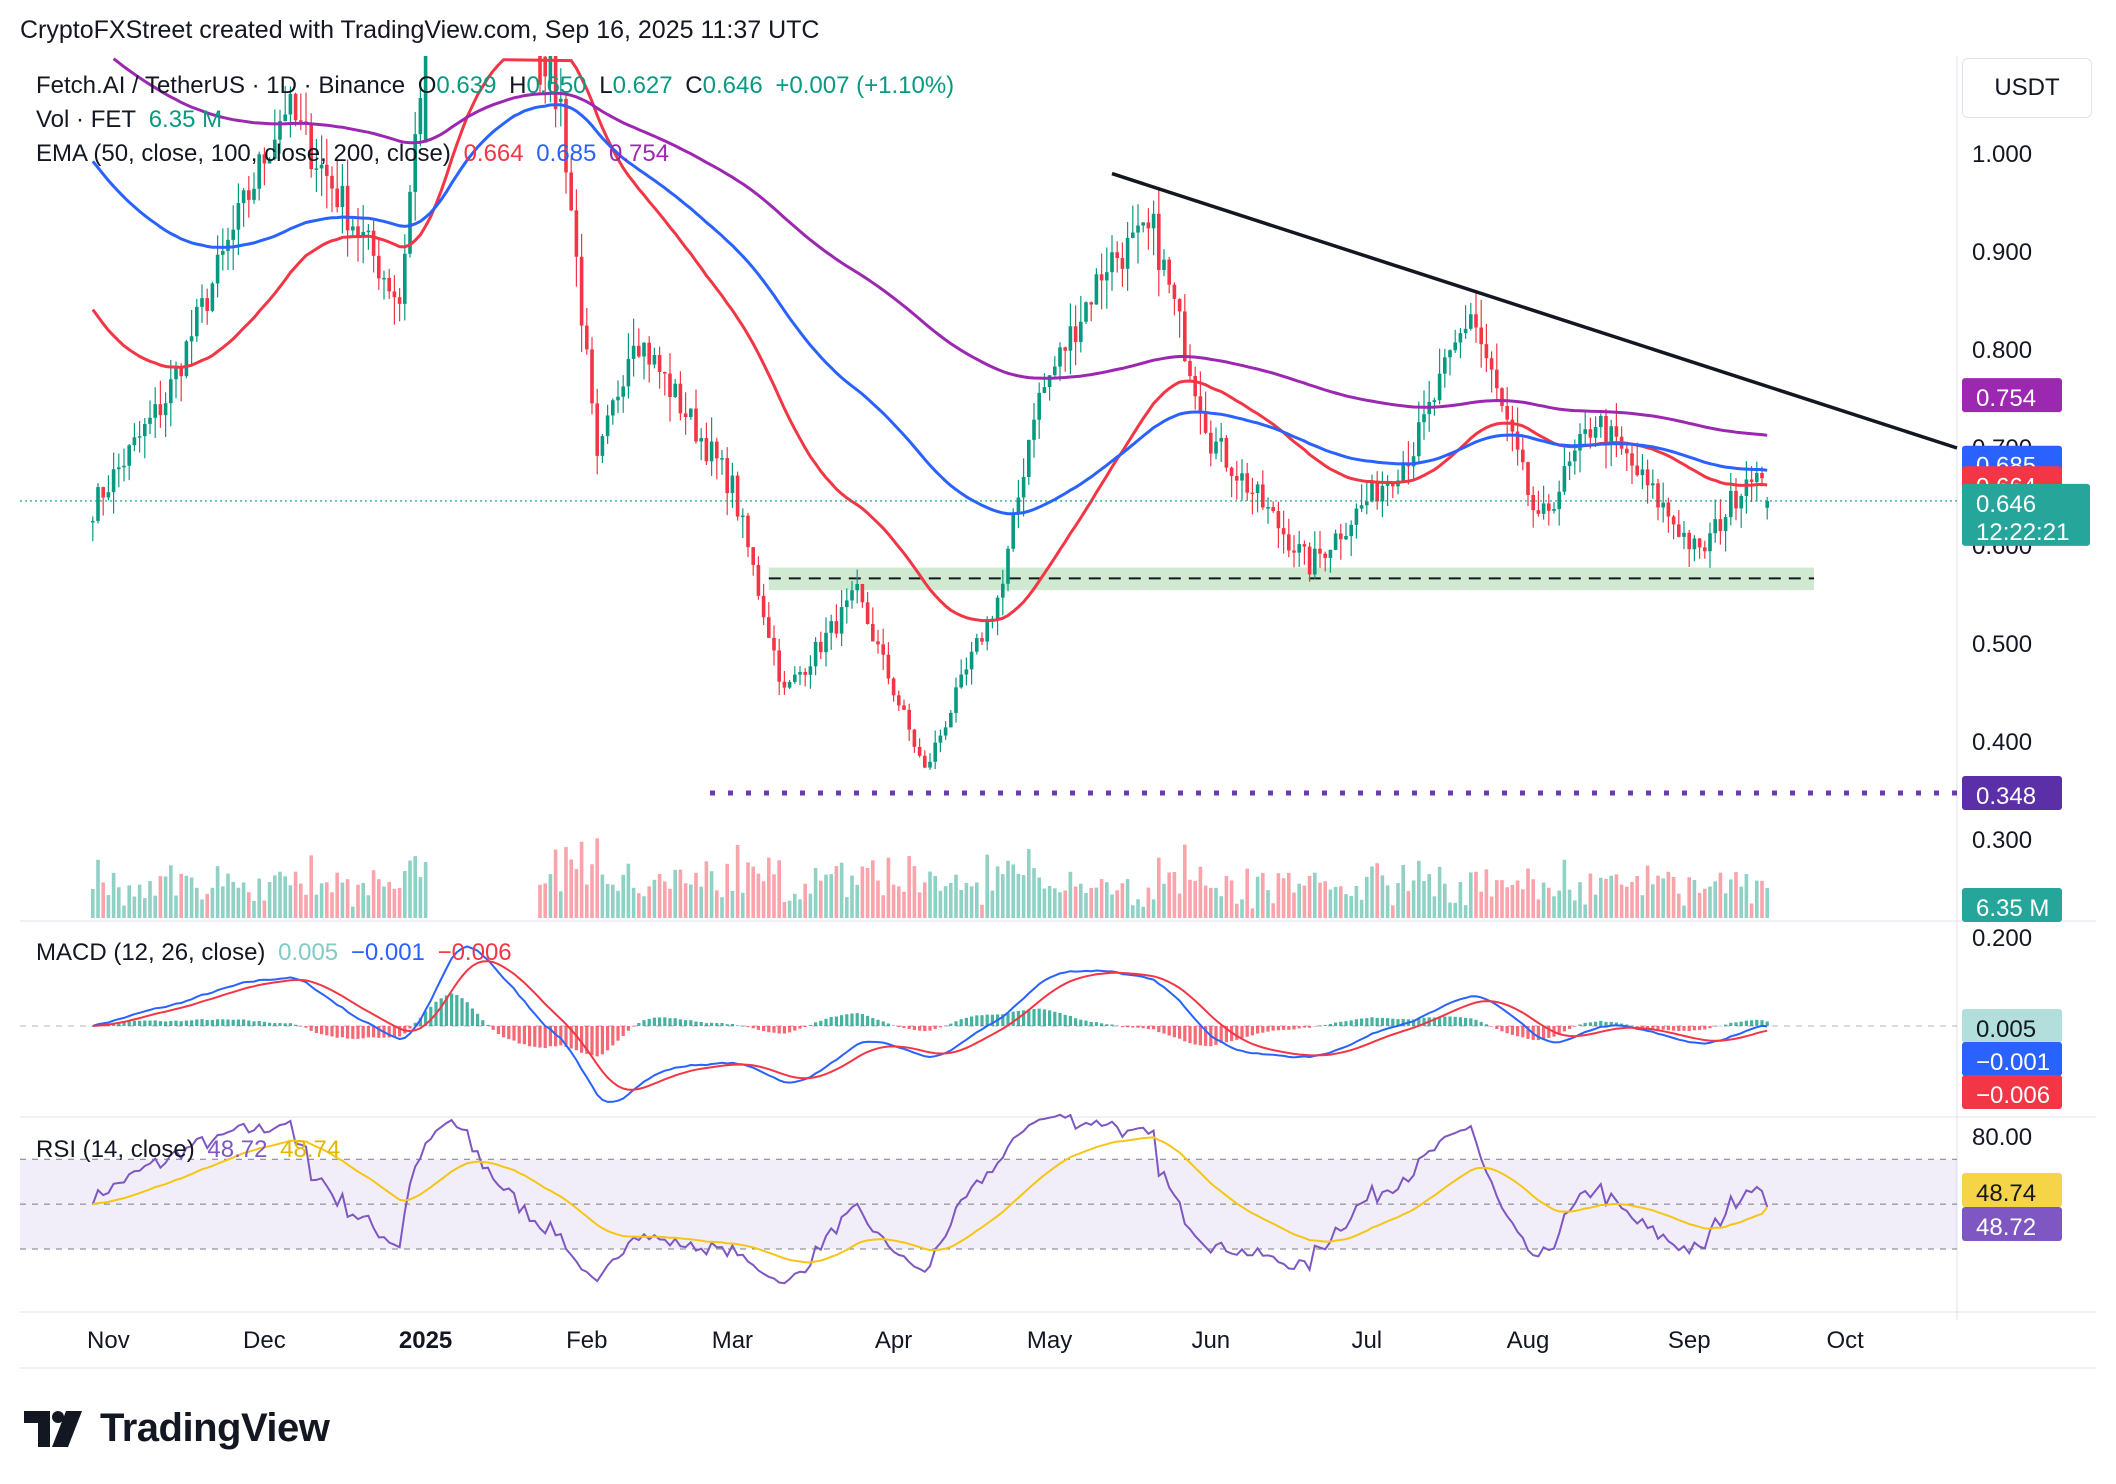 The width and height of the screenshot is (2116, 1484). I want to click on legend-macd-label: MACD (12, 26, close), so click(151, 952).